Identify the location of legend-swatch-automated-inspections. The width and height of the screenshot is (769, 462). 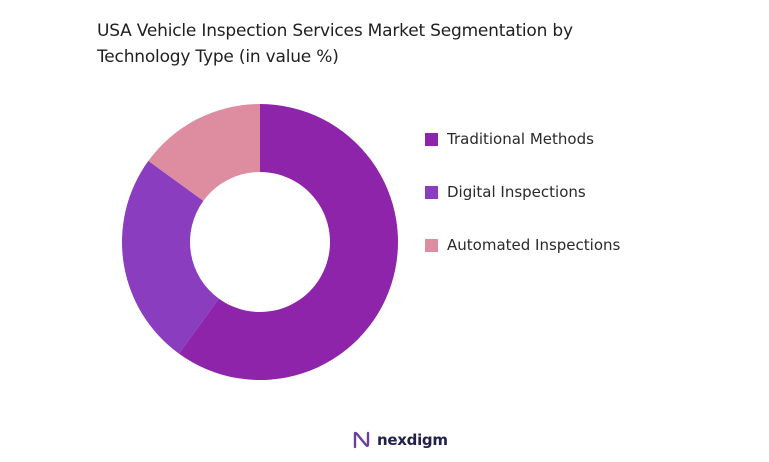
(431, 245).